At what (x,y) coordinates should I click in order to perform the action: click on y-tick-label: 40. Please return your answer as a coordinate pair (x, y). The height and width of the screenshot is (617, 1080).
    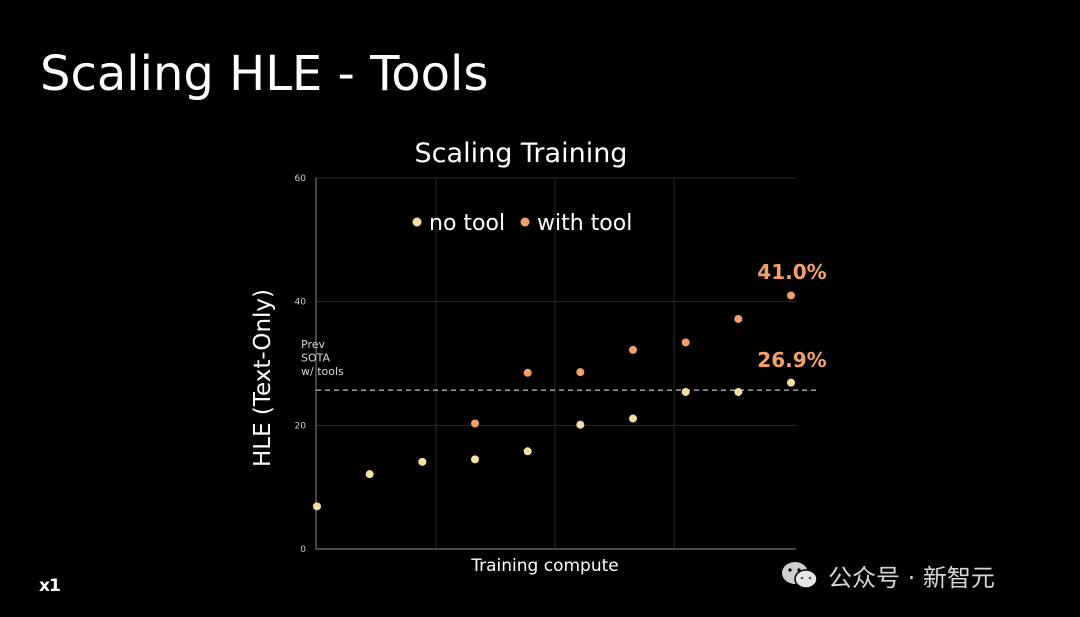
    Looking at the image, I should click on (301, 303).